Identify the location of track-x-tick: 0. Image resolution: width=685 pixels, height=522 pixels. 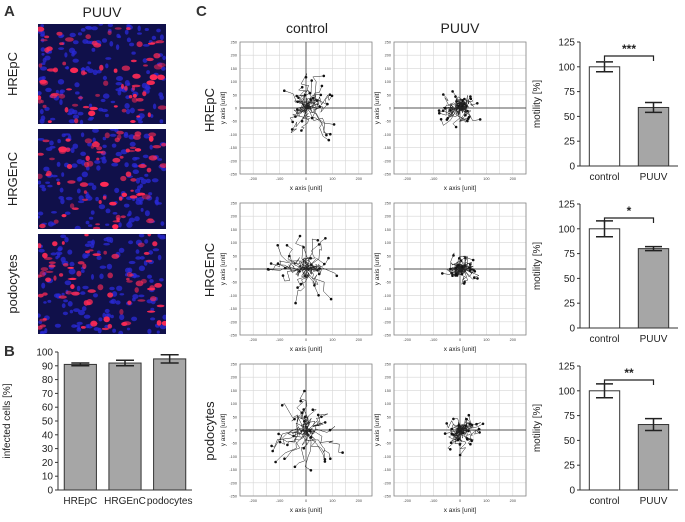
(306, 501).